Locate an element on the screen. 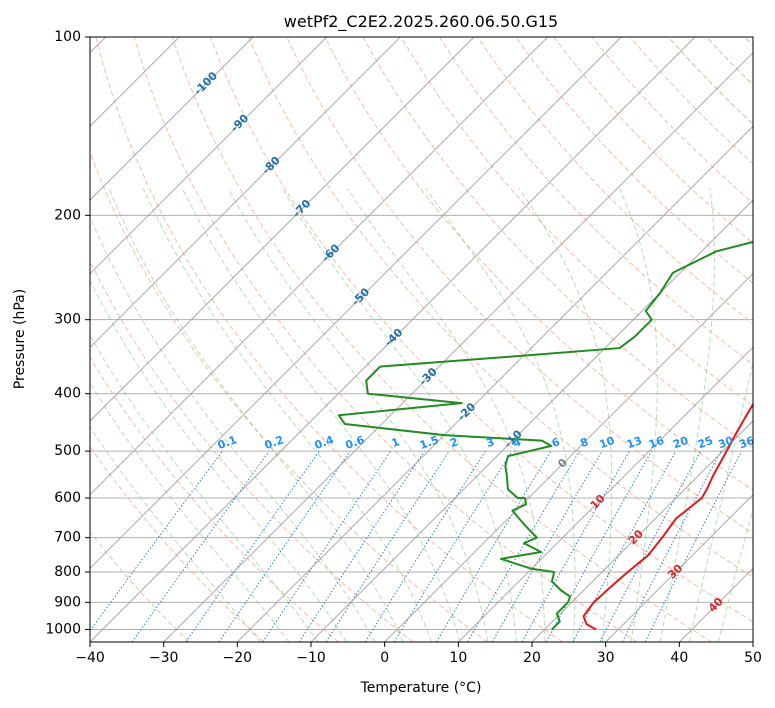  mixing-ratio-label: 2 is located at coordinates (454, 442).